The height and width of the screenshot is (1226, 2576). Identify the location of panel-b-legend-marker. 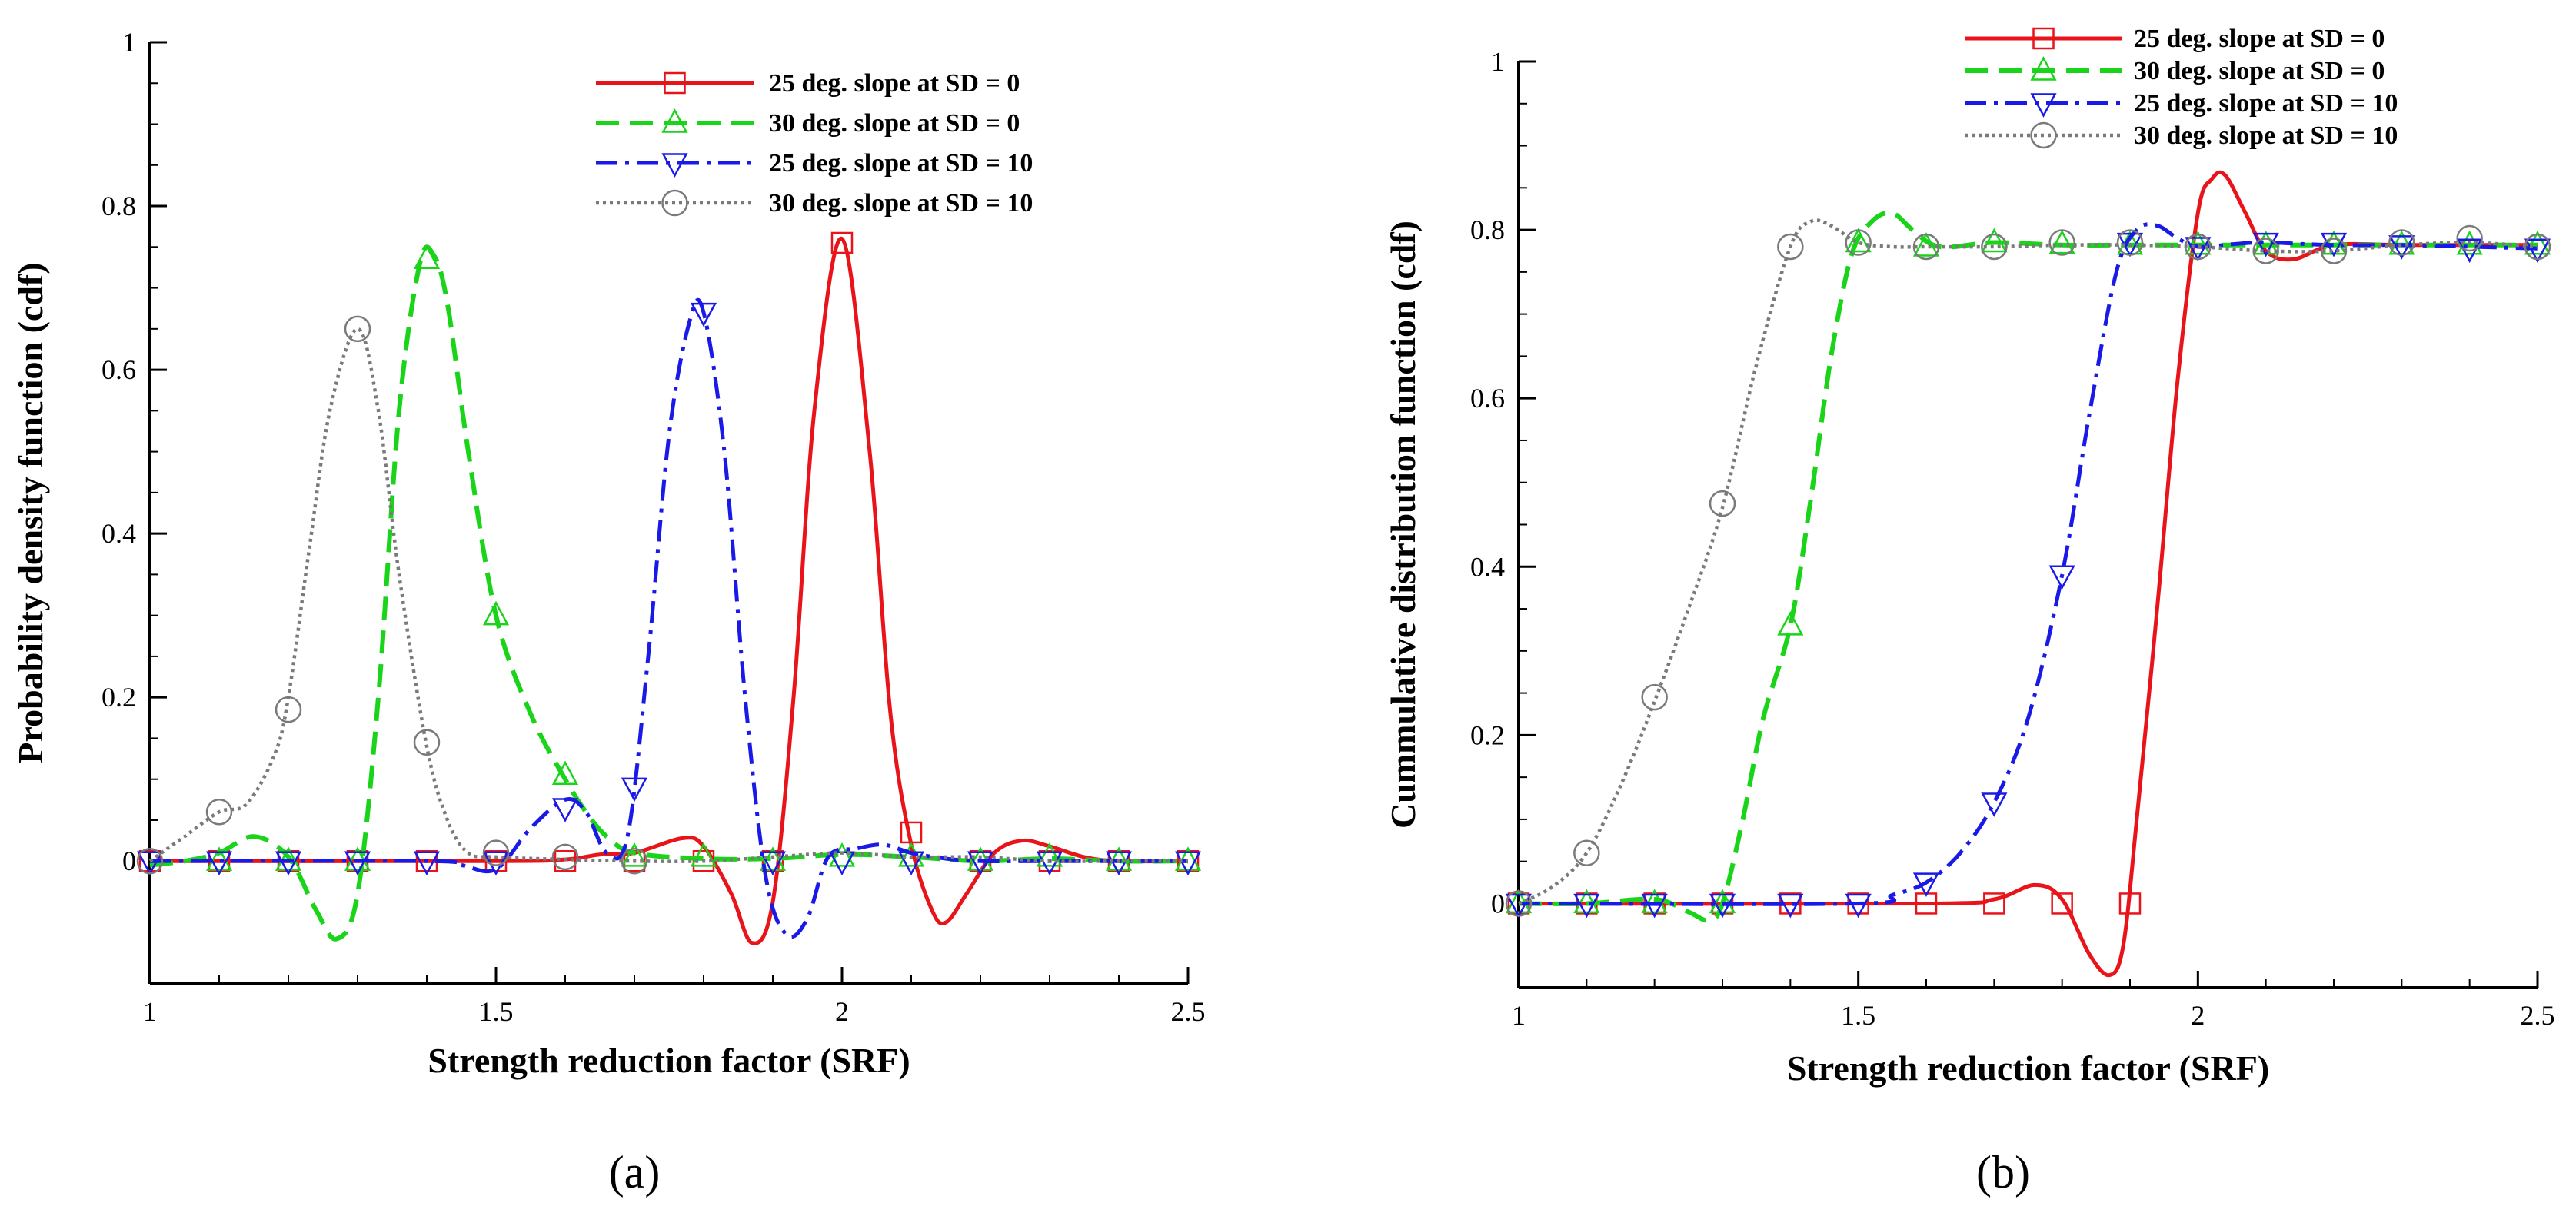
(2044, 105).